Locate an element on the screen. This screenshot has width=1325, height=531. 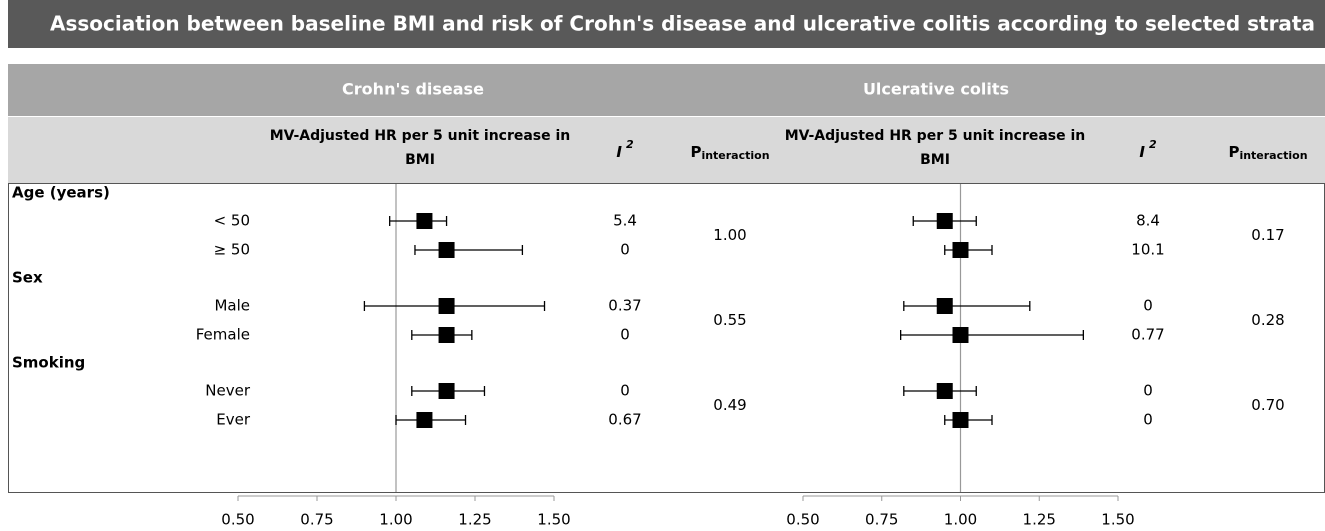
header-bar is located at coordinates (666, 150).